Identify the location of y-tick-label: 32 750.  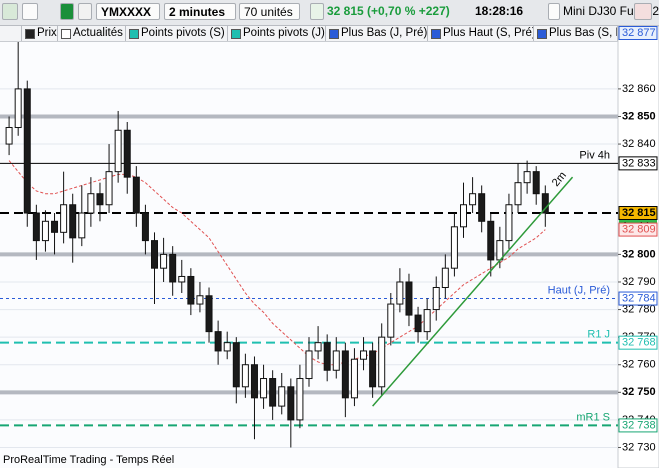
(639, 392).